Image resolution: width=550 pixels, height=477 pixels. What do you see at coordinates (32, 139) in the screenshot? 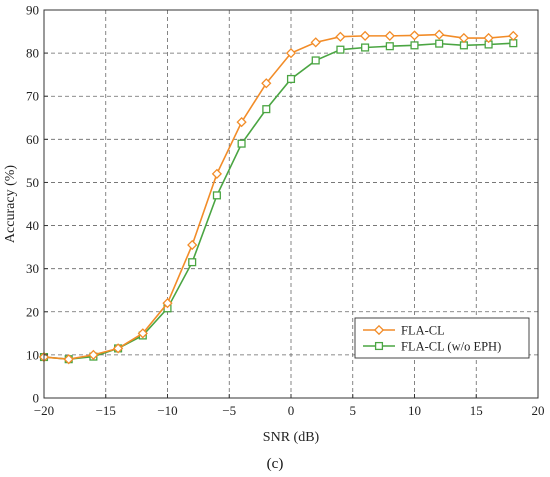
I see `y-tick-label: 60` at bounding box center [32, 139].